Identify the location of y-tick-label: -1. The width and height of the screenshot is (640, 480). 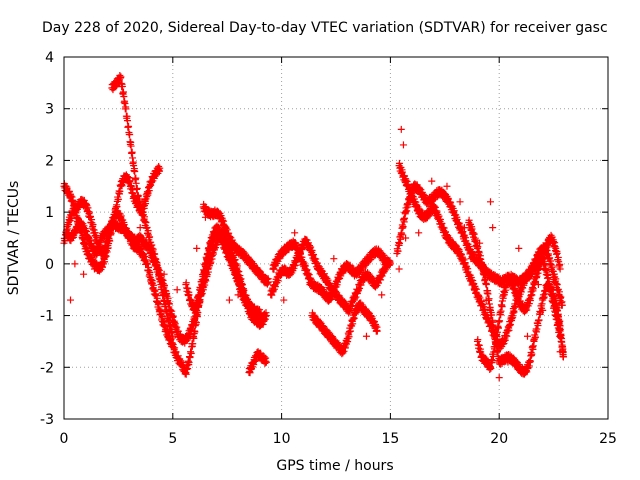
(47, 317).